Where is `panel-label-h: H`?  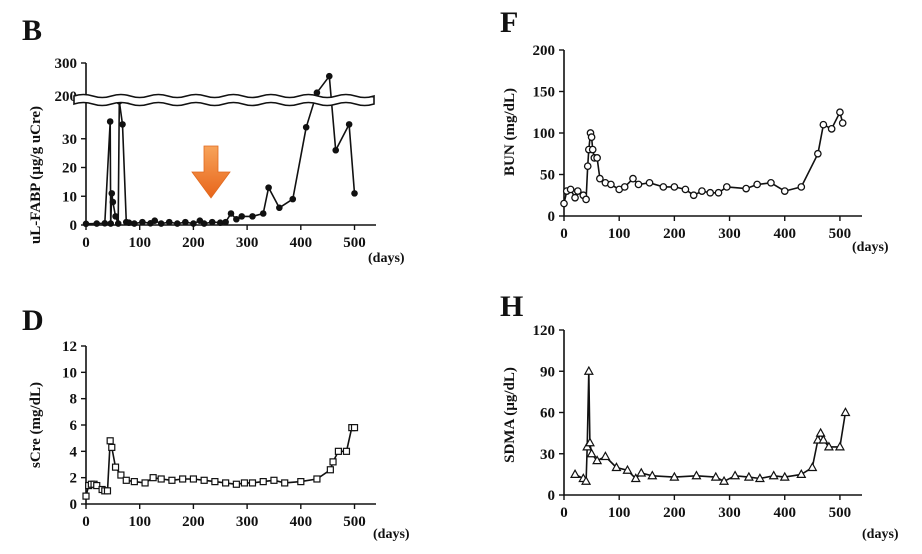
panel-label-h: H is located at coordinates (511, 306).